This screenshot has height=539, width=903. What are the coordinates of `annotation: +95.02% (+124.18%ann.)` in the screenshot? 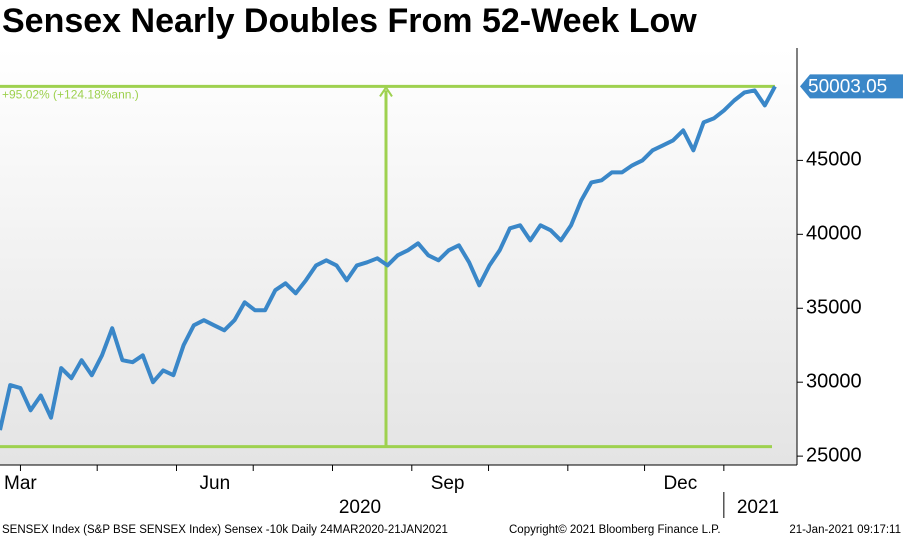 It's located at (70, 95).